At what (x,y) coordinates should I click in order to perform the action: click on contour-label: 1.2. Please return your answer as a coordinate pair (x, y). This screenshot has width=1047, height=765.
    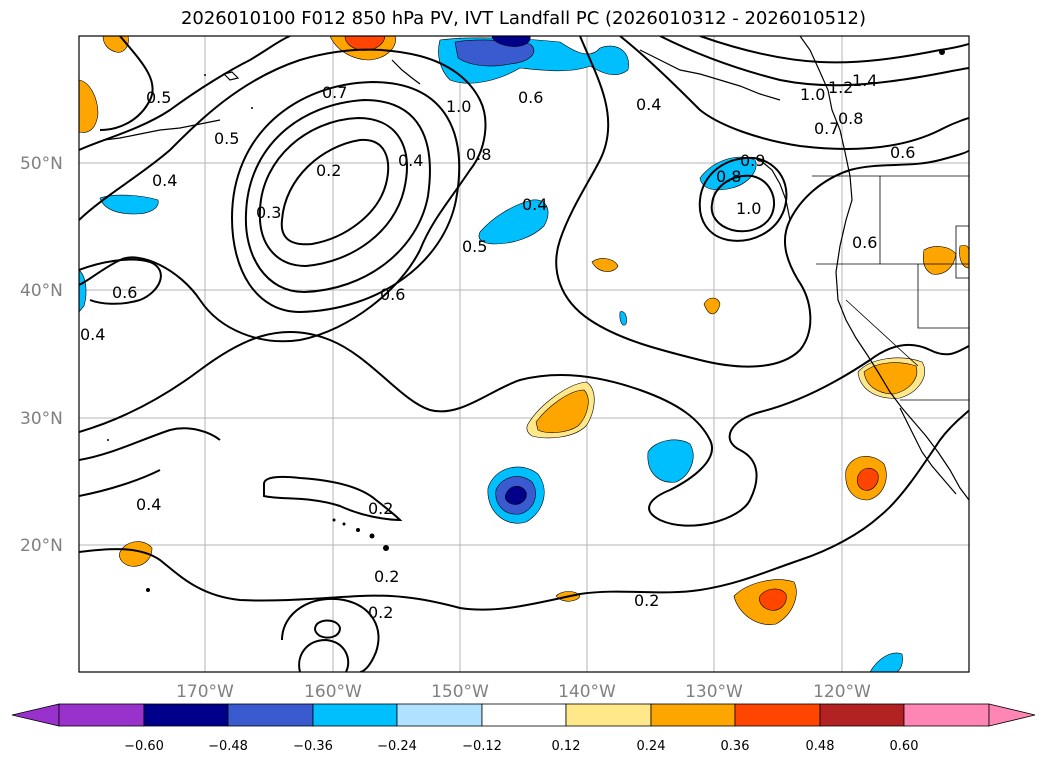
    Looking at the image, I should click on (840, 87).